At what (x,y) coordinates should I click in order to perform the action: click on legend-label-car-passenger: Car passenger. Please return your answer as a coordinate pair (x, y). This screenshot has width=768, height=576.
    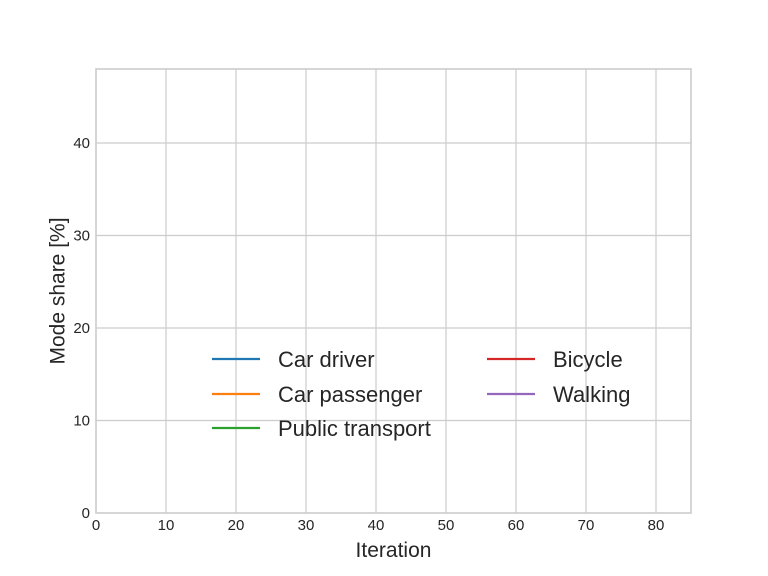
    Looking at the image, I should click on (350, 394).